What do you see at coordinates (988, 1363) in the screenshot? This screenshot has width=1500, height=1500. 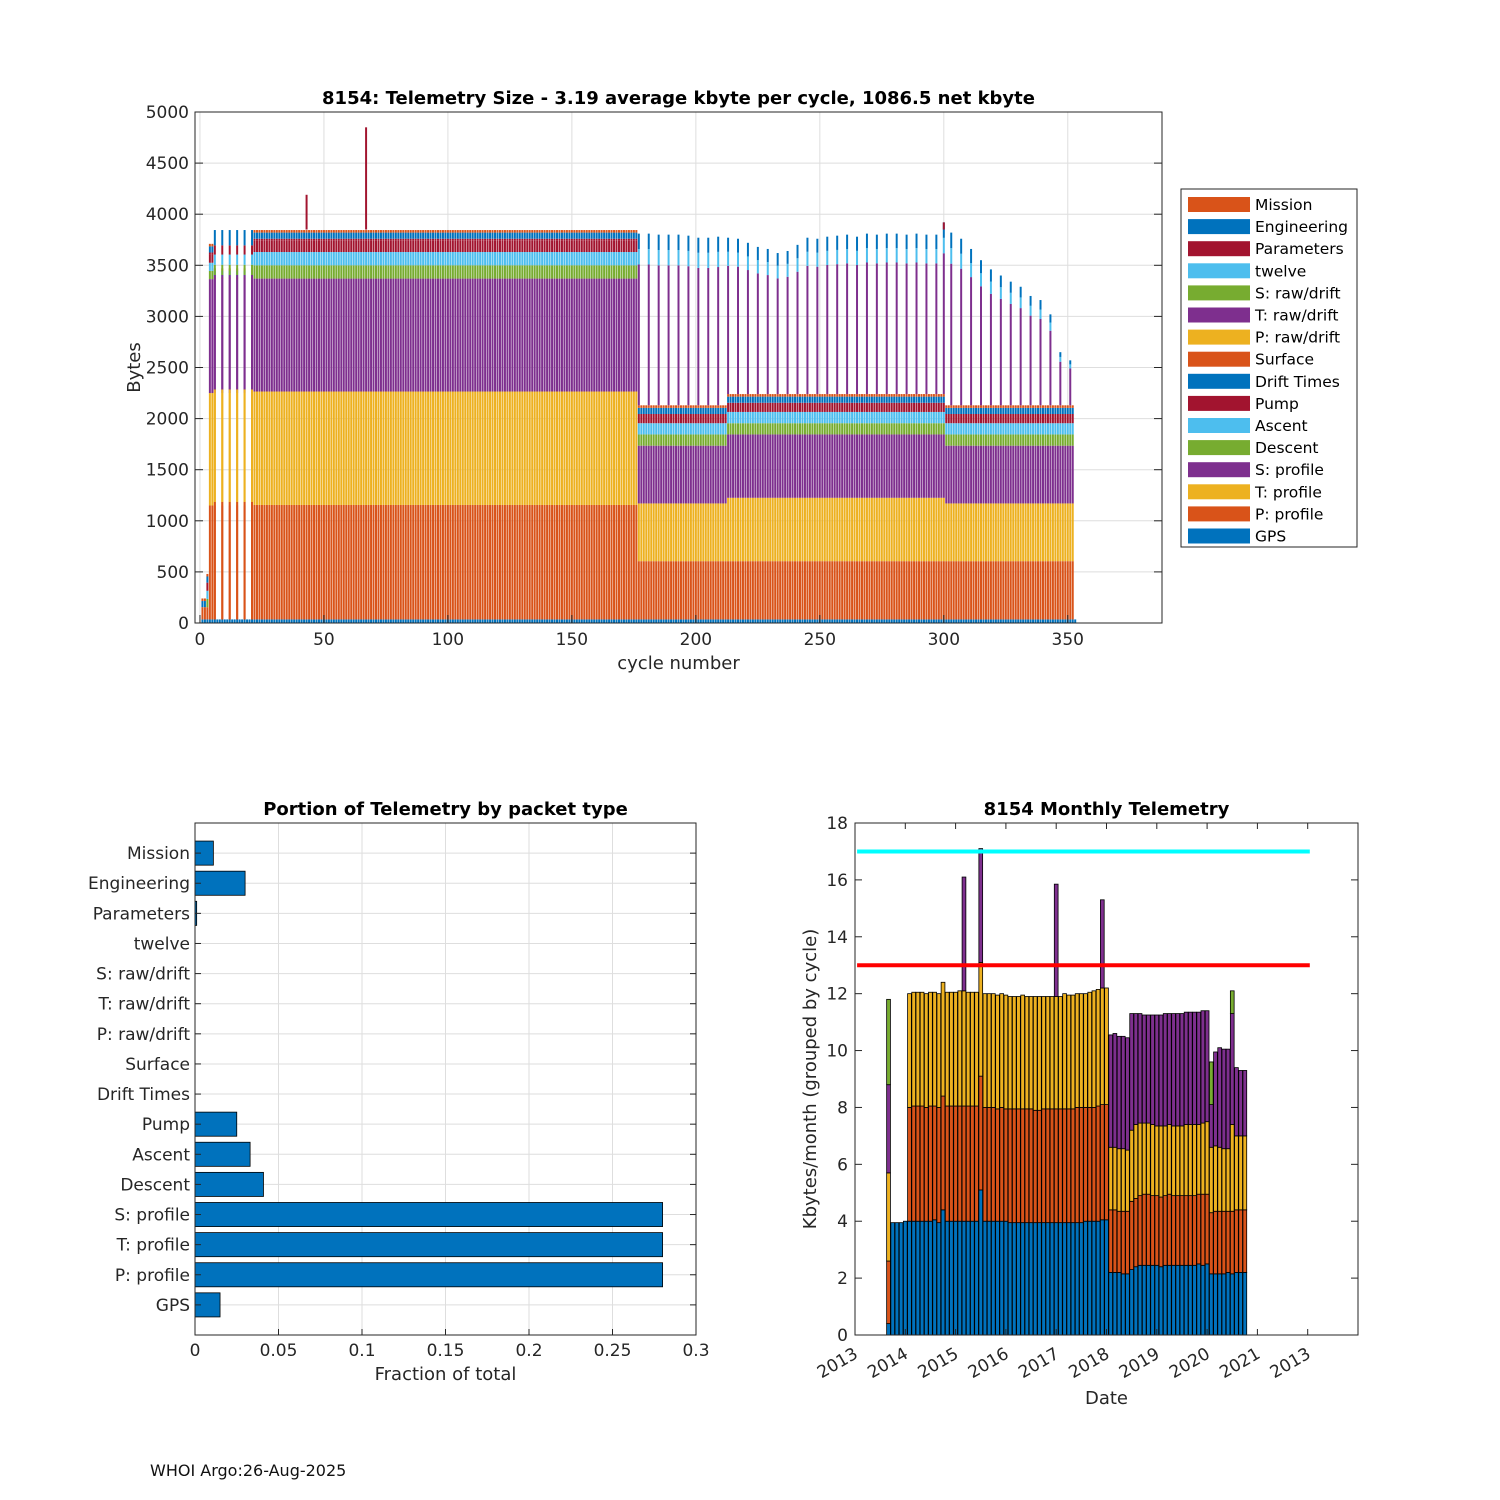 I see `x-tick-label: 2016` at bounding box center [988, 1363].